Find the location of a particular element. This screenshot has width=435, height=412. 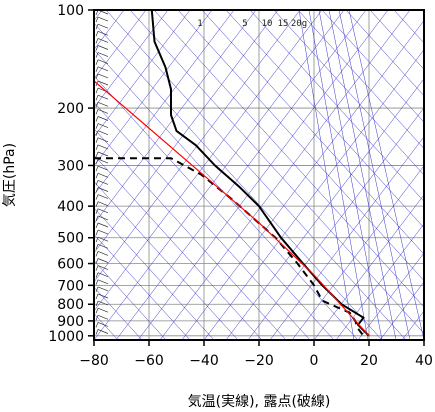

mixing-ratio-label: 10 is located at coordinates (267, 24).